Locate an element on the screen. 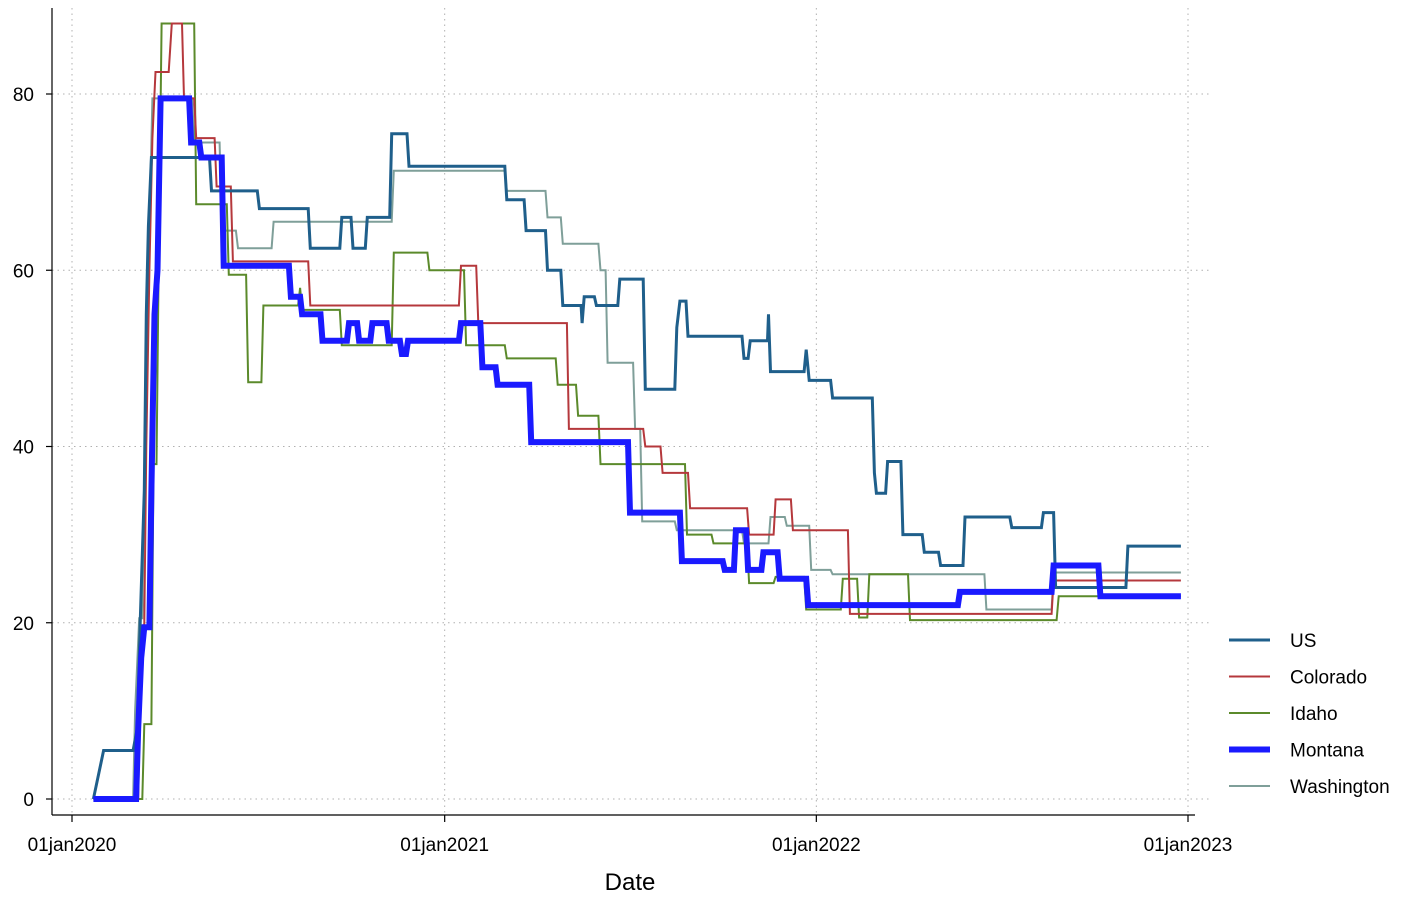 The image size is (1412, 897). y-tick-label: 20 is located at coordinates (23, 624).